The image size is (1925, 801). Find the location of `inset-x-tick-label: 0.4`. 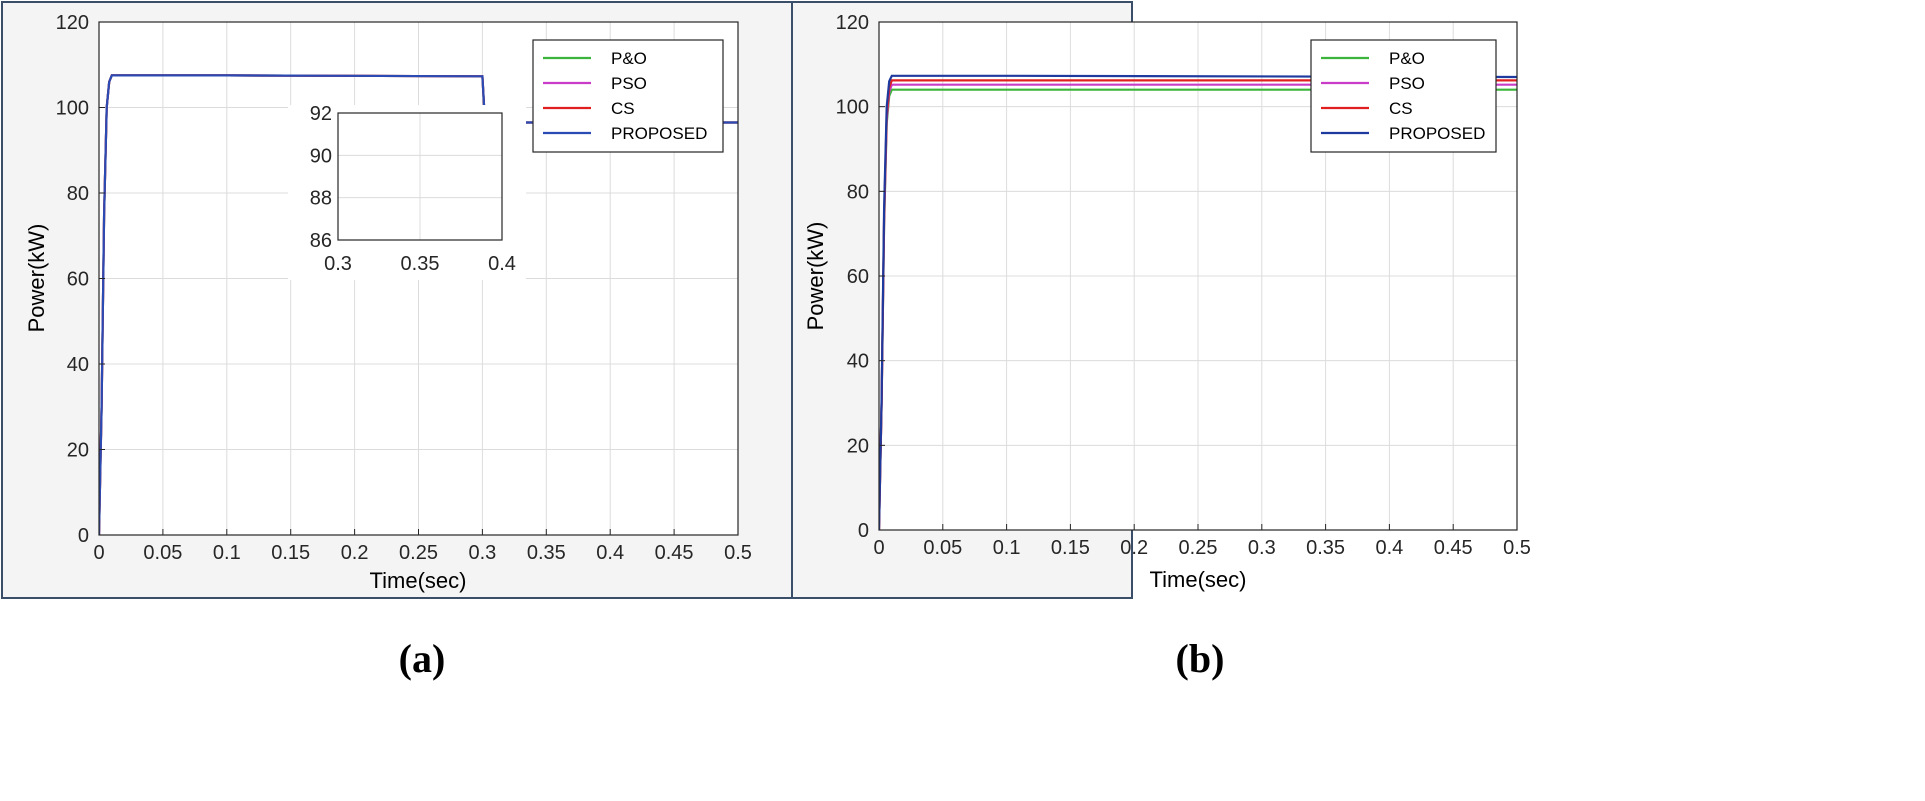

inset-x-tick-label: 0.4 is located at coordinates (502, 264).